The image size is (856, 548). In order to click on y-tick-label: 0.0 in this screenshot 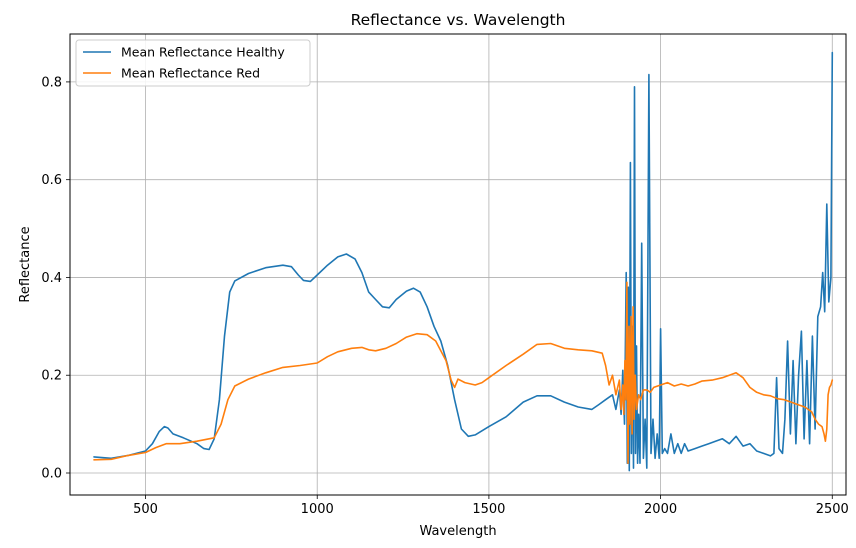, I will do `click(51, 474)`.